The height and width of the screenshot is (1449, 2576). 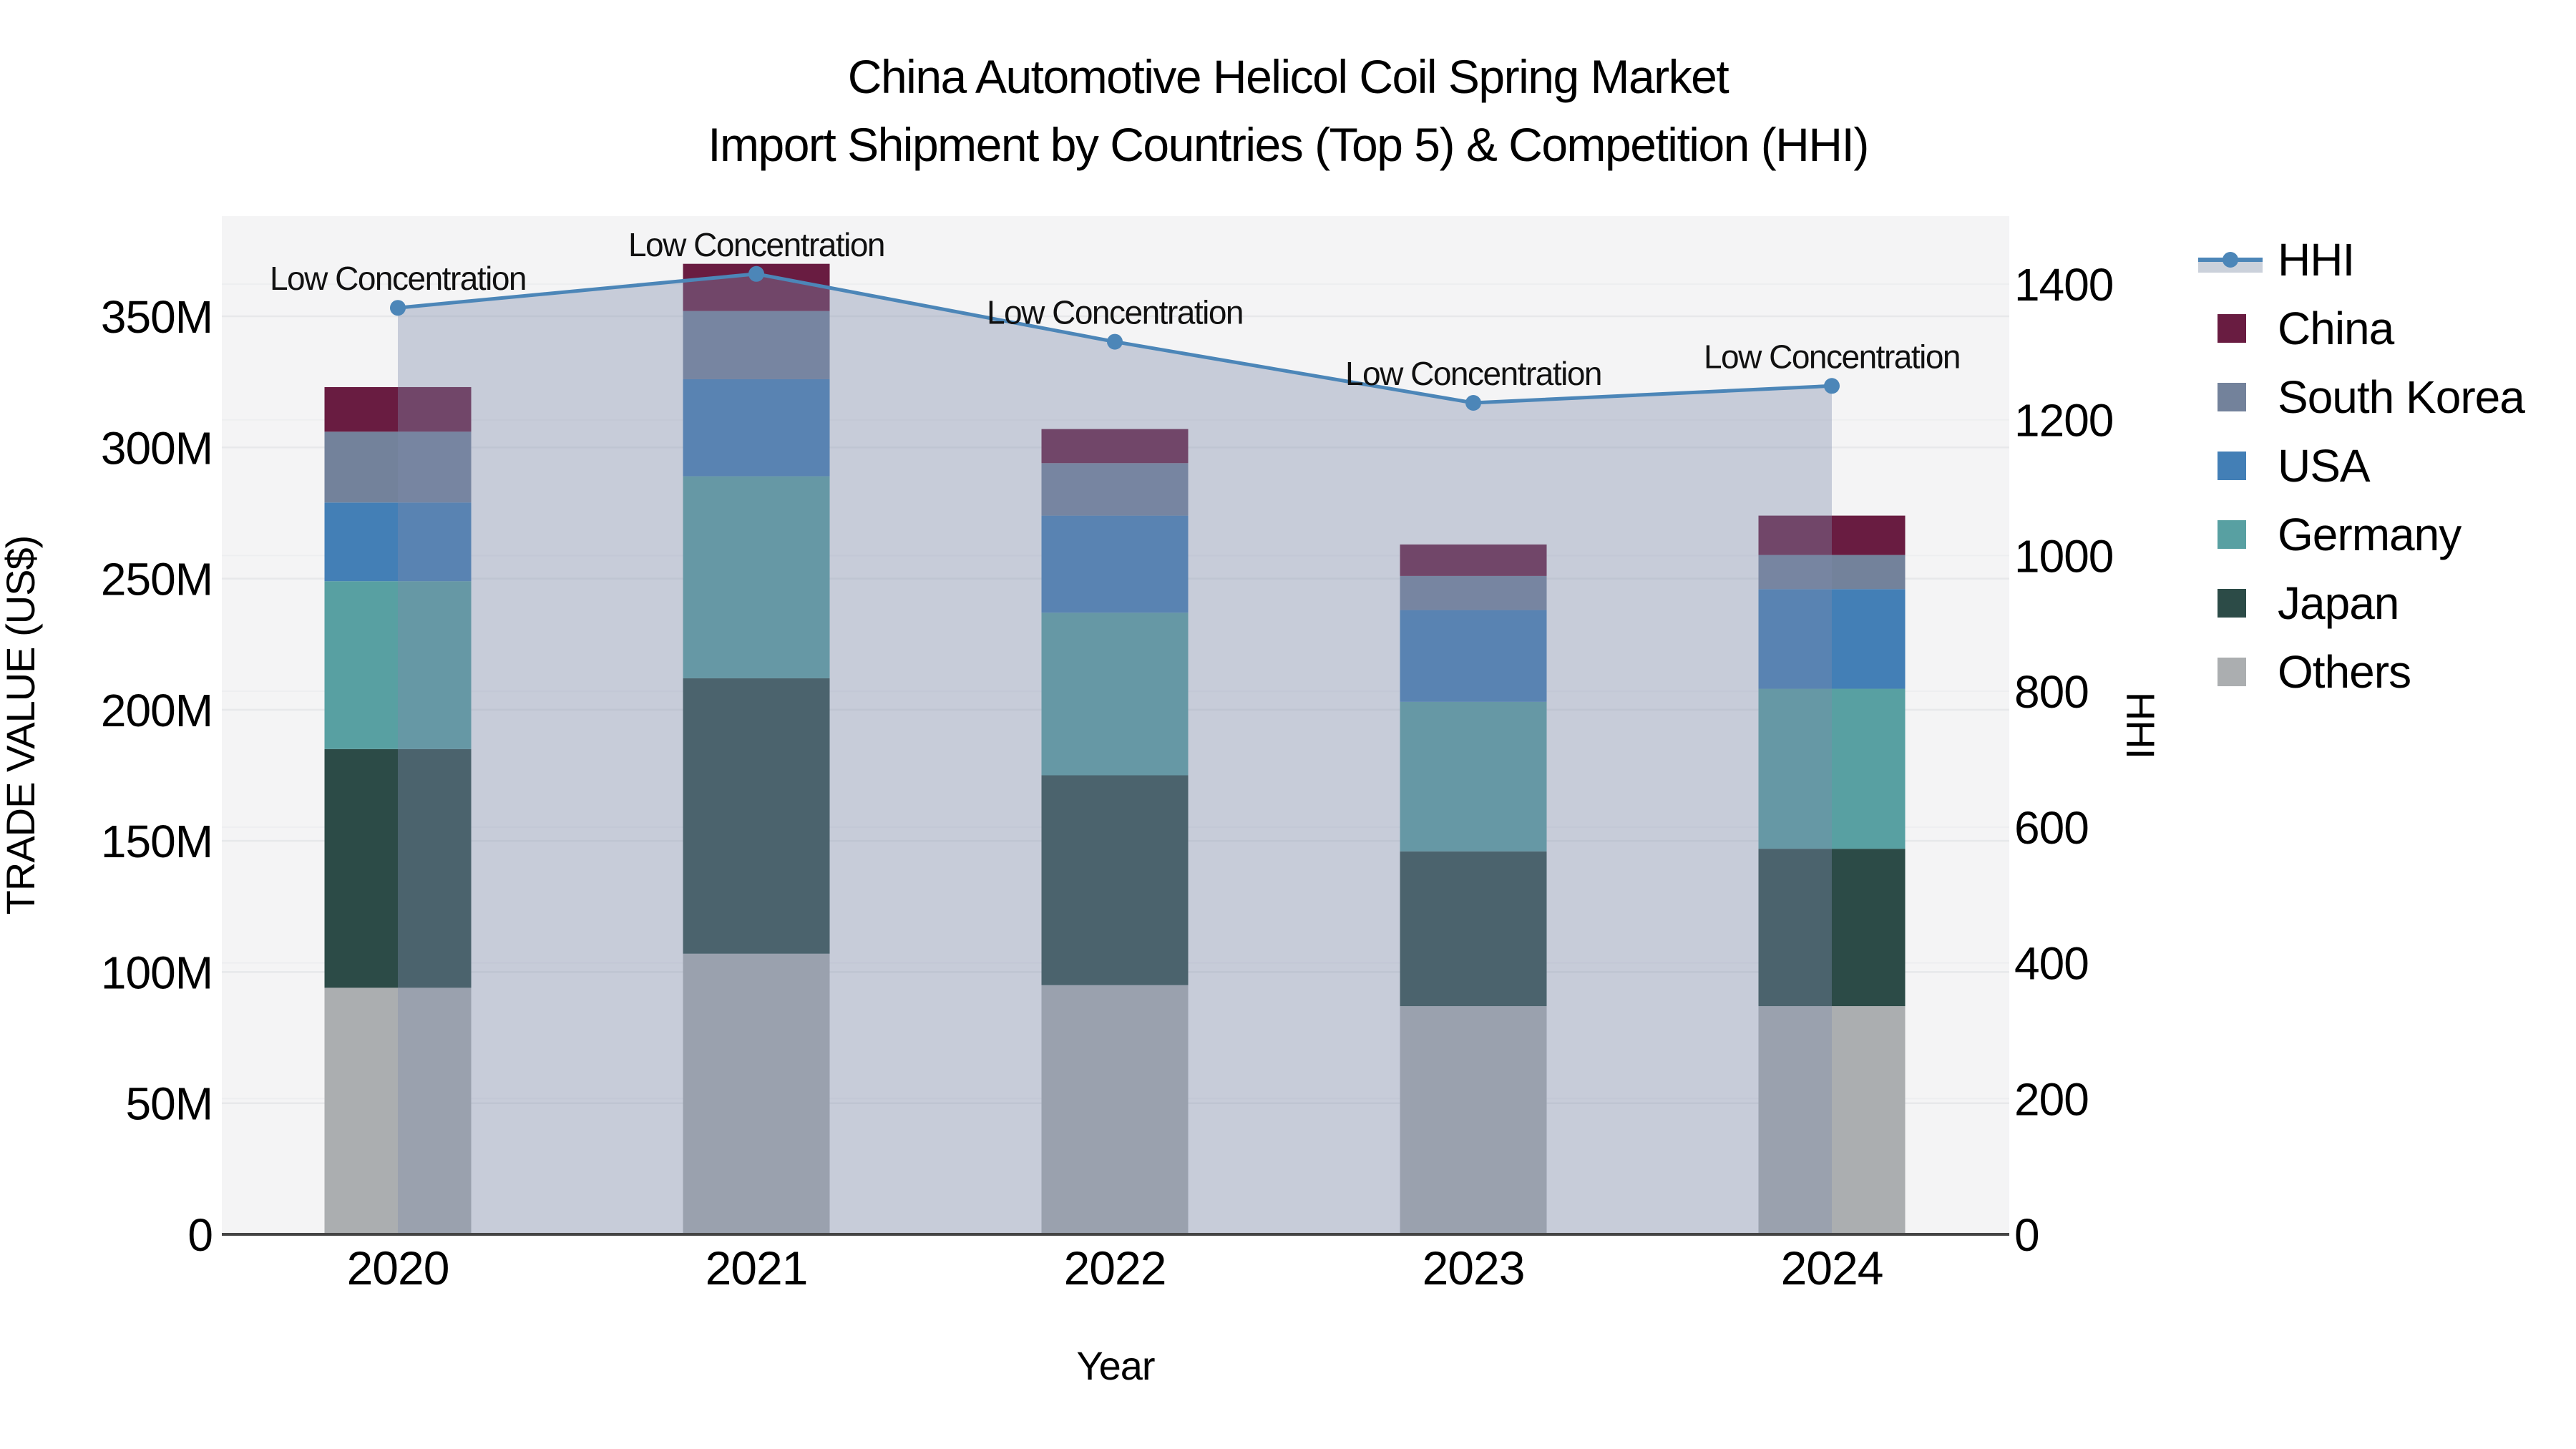 I want to click on legend-swatch-china, so click(x=2238, y=328).